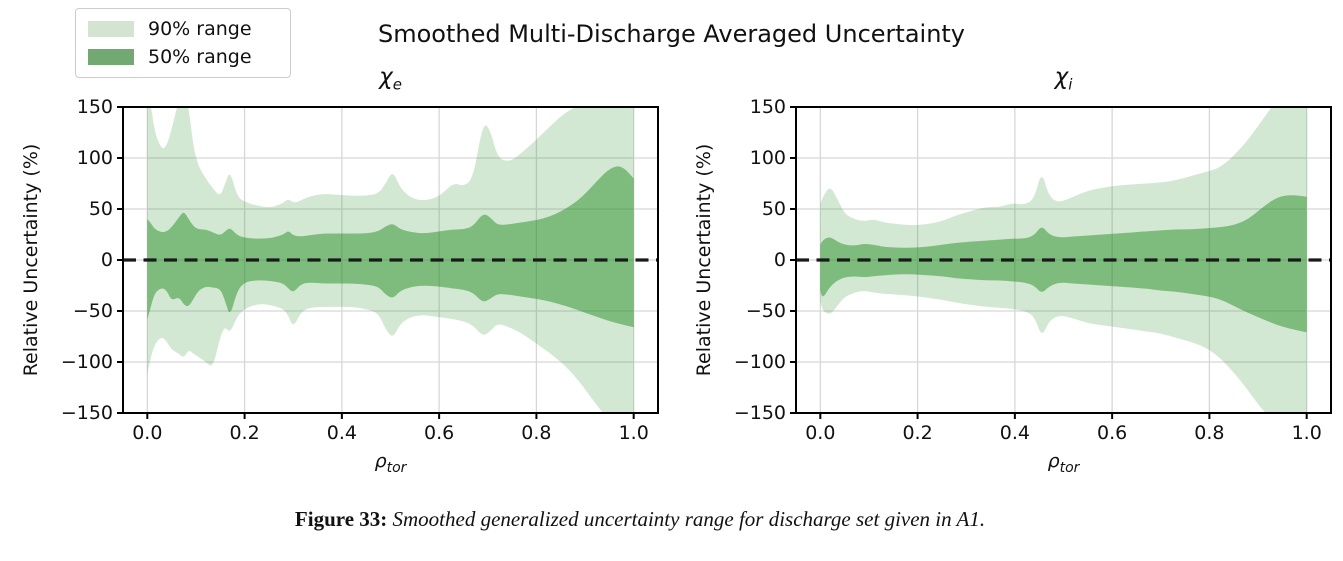 Image resolution: width=1343 pixels, height=561 pixels. What do you see at coordinates (200, 57) in the screenshot?
I see `legend-label-50: 50% range` at bounding box center [200, 57].